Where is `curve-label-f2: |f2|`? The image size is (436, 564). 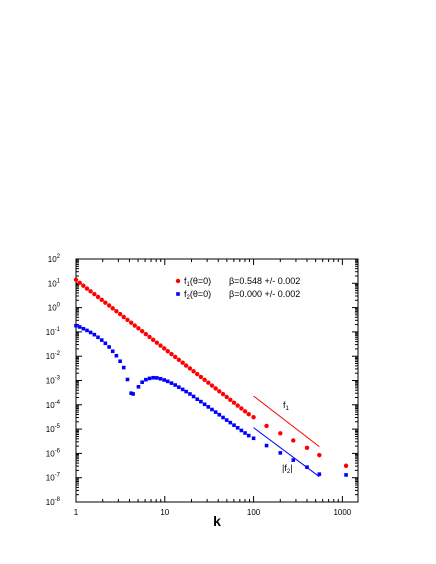
curve-label-f2: |f2| is located at coordinates (287, 469).